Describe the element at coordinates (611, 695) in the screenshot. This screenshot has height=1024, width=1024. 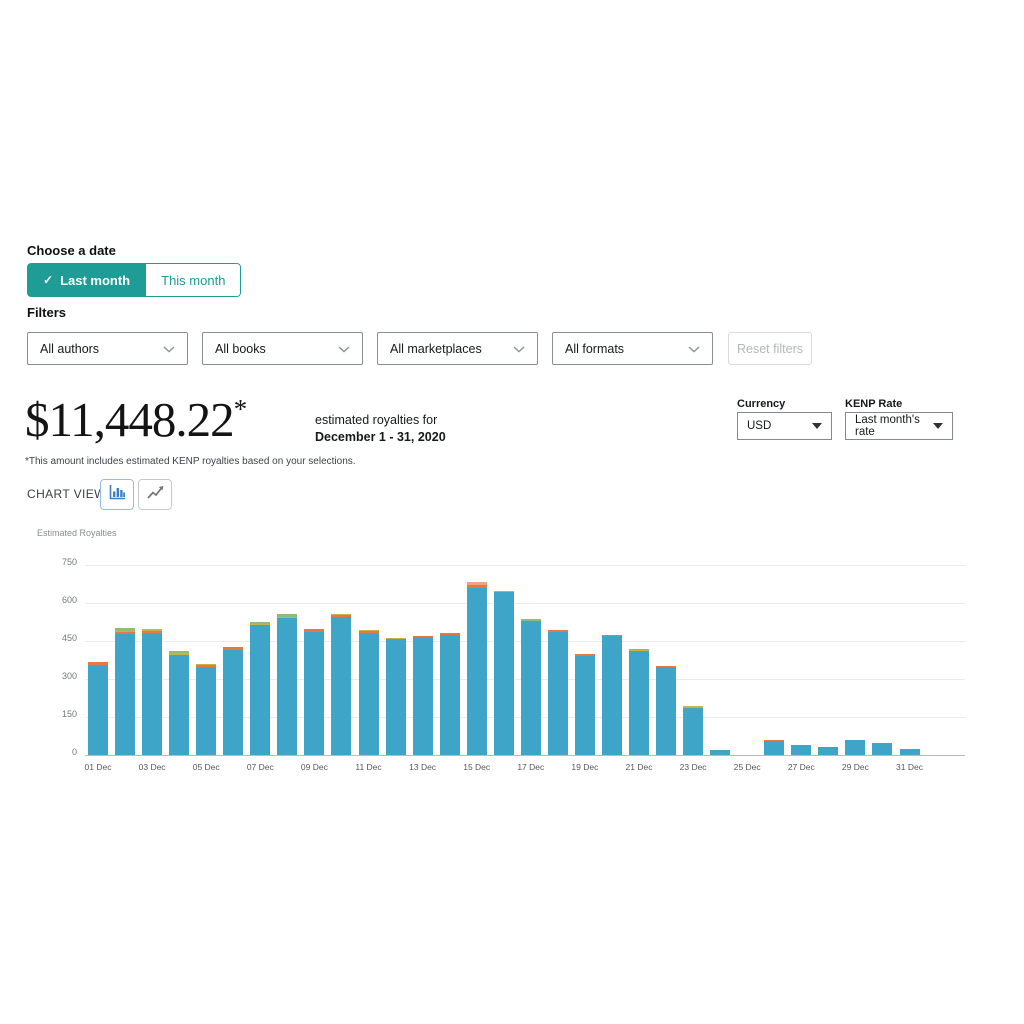
I see `chart-bar-20-dec` at that location.